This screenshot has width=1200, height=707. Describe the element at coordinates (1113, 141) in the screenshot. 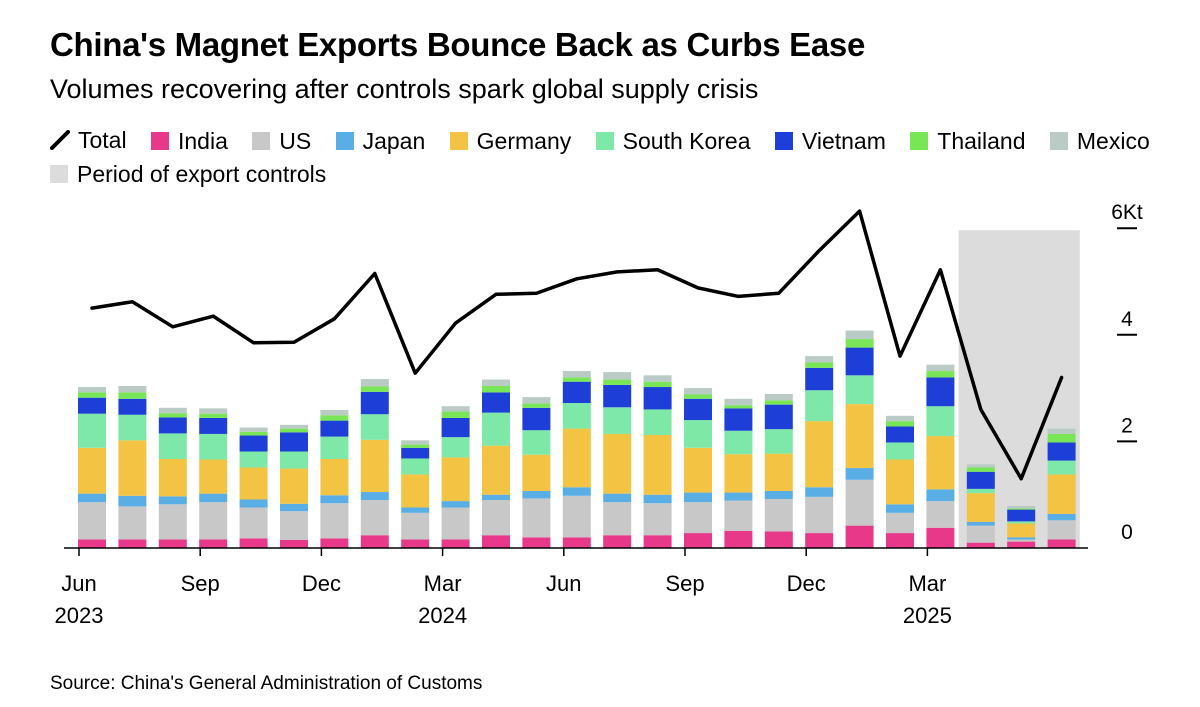

I see `legend-label: Mexico` at that location.